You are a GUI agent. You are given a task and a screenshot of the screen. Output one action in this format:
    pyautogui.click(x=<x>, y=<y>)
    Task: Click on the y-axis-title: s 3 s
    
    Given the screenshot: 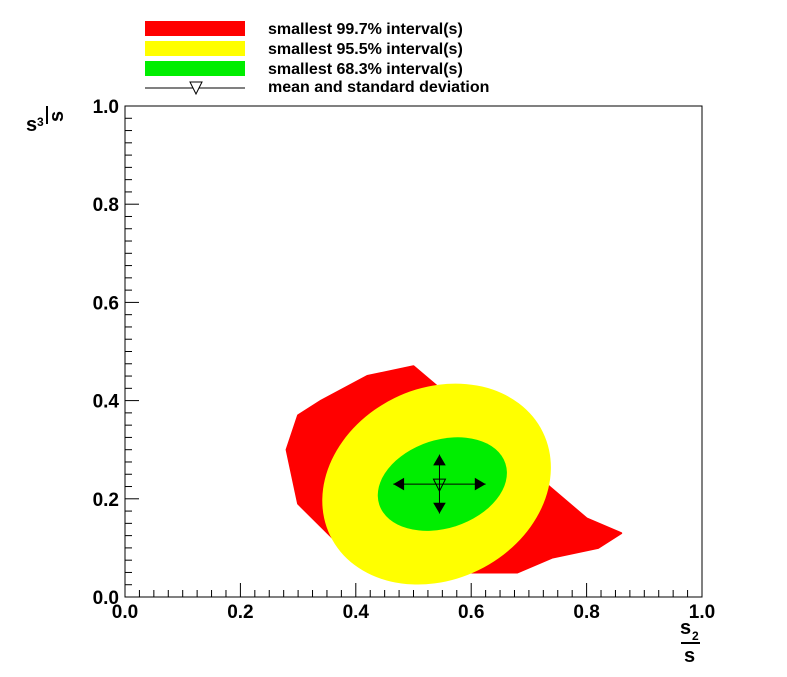 What is the action you would take?
    pyautogui.click(x=47, y=121)
    